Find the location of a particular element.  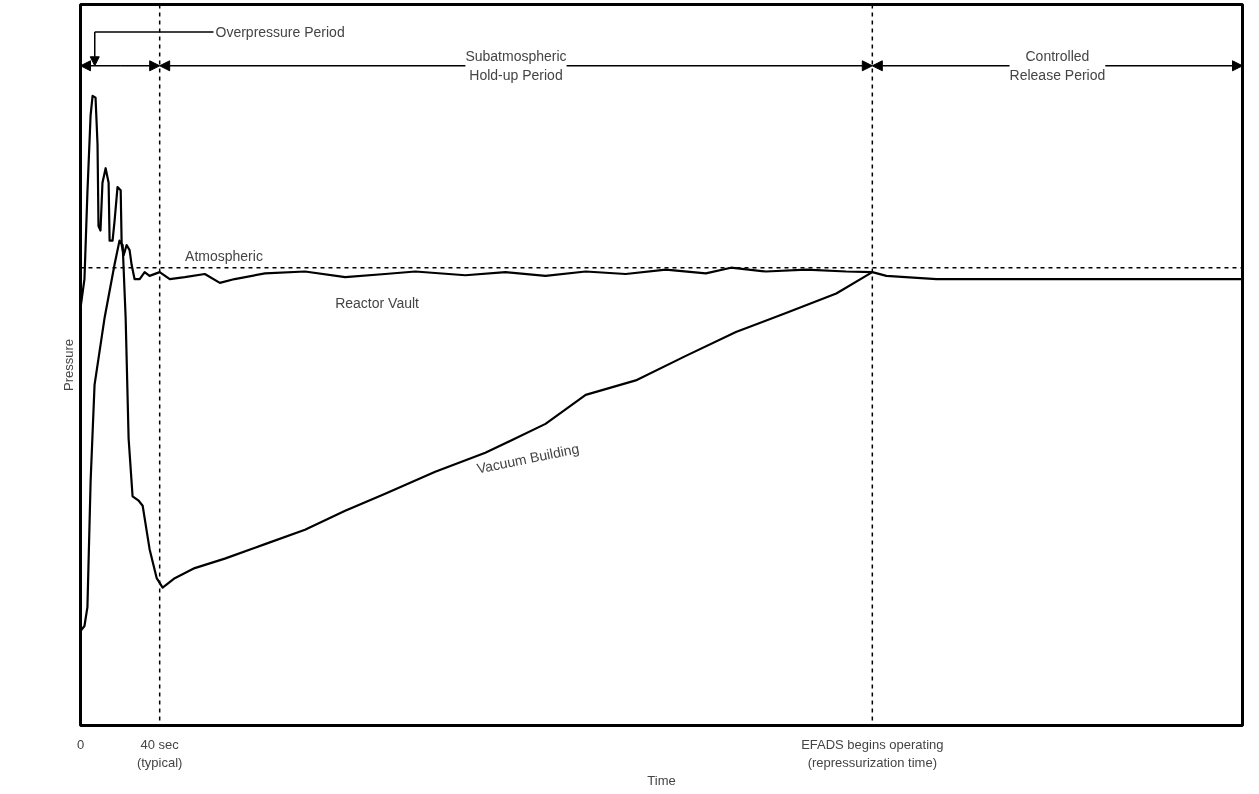

text: Overpressure Period is located at coordinates (280, 32).